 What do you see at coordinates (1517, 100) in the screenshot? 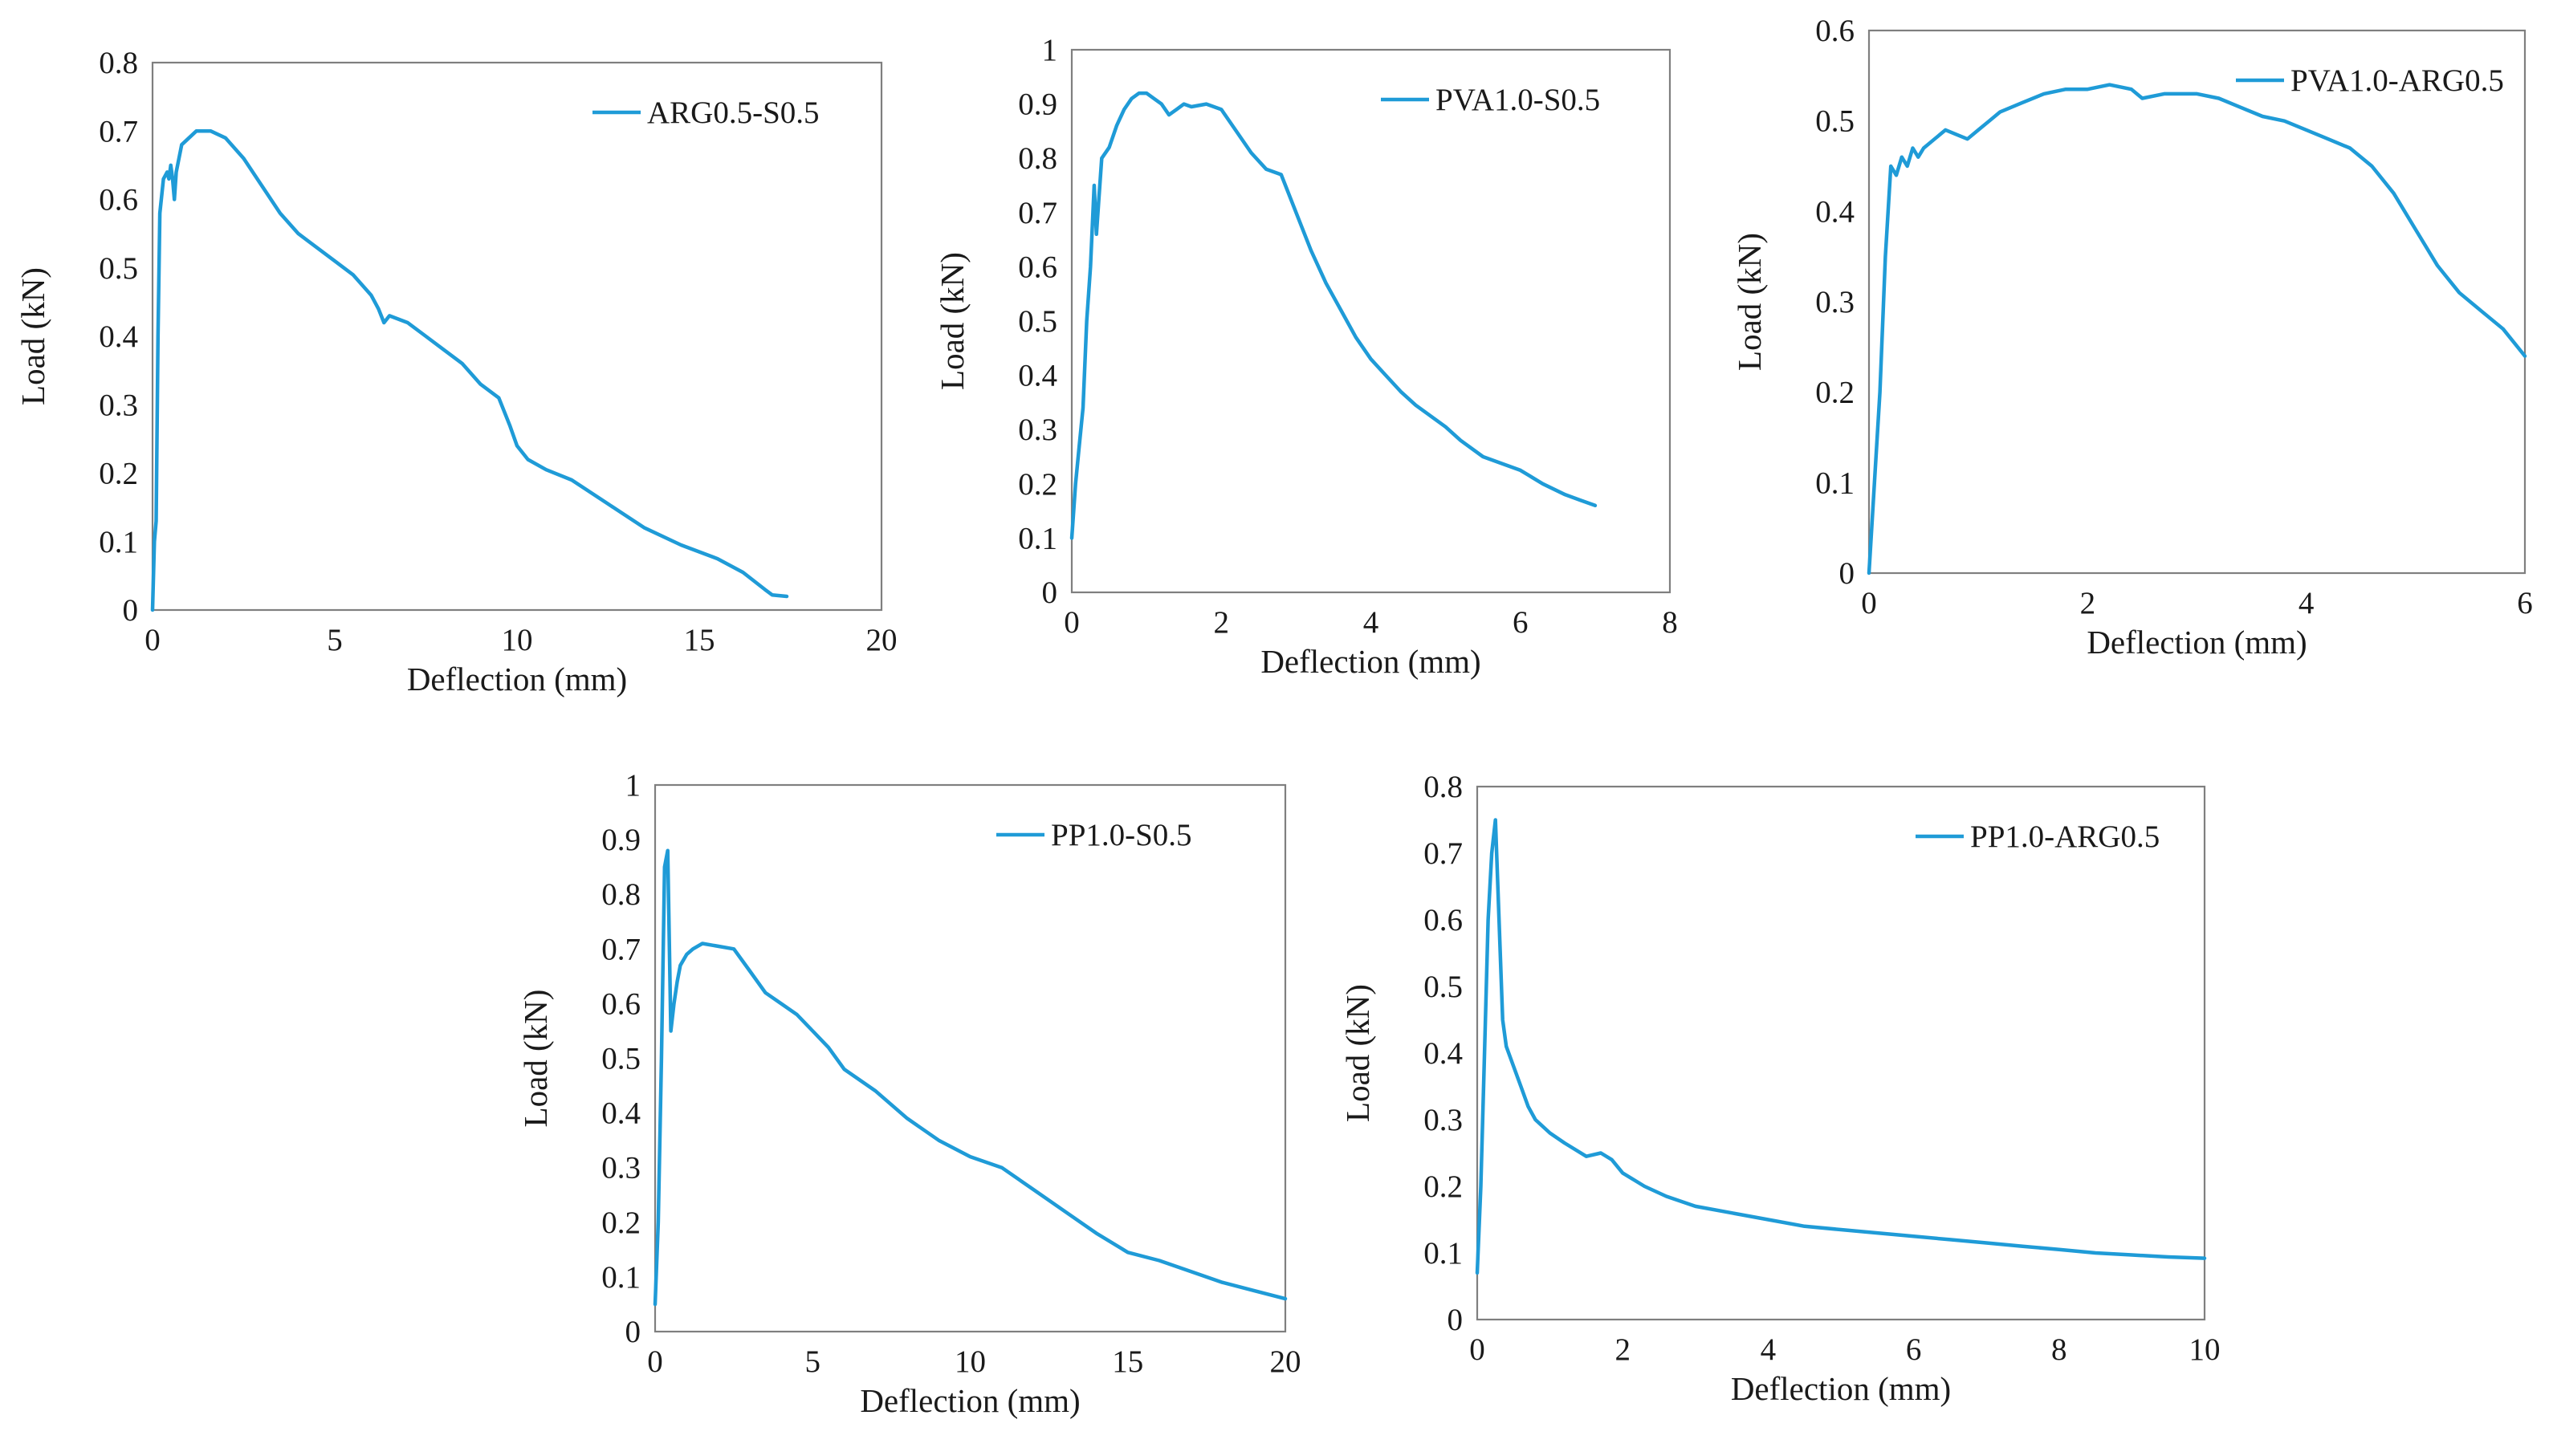
I see `legend-label: PVA1.0-S0.5` at bounding box center [1517, 100].